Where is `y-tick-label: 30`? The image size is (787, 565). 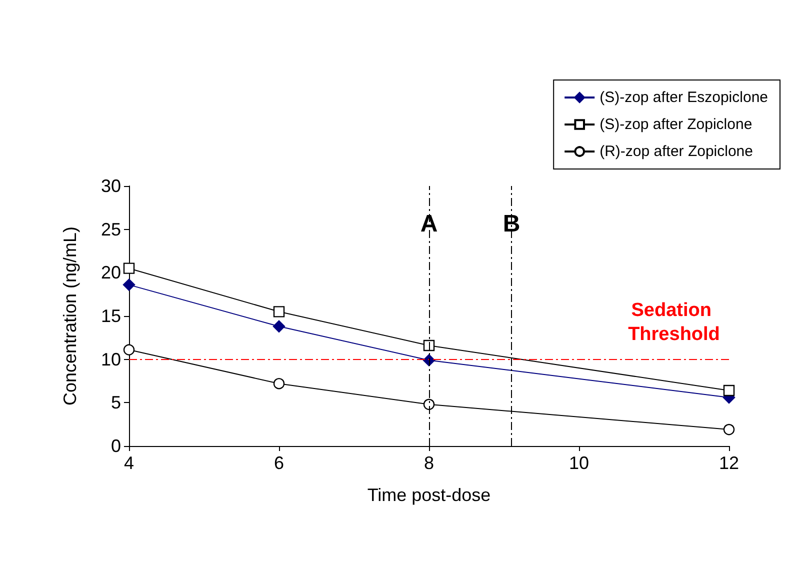 y-tick-label: 30 is located at coordinates (110, 186).